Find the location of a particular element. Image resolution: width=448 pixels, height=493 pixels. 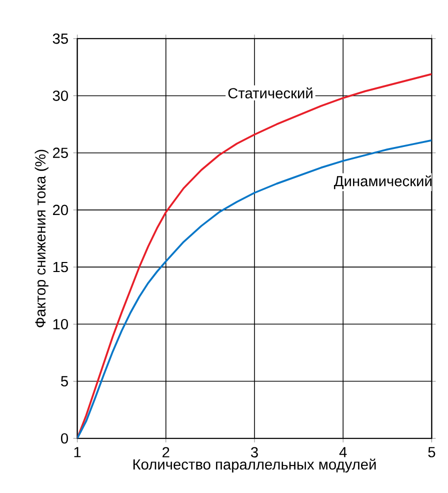

y-tick-label: 15 is located at coordinates (61, 267).